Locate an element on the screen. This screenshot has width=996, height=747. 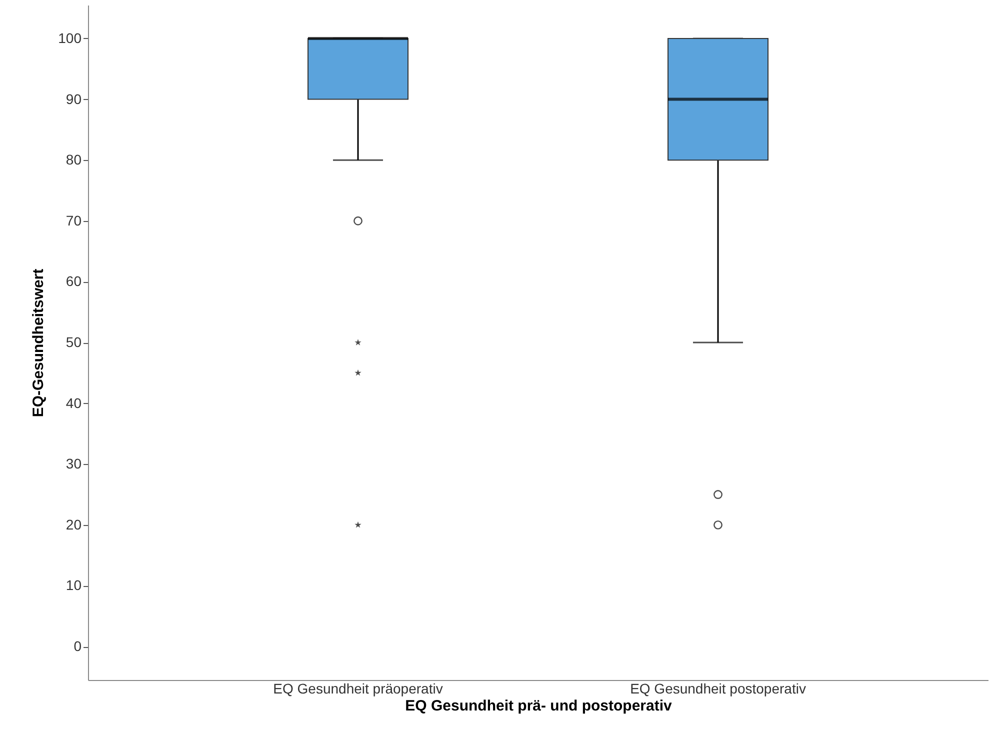
y-tick-label: 60 is located at coordinates (74, 281).